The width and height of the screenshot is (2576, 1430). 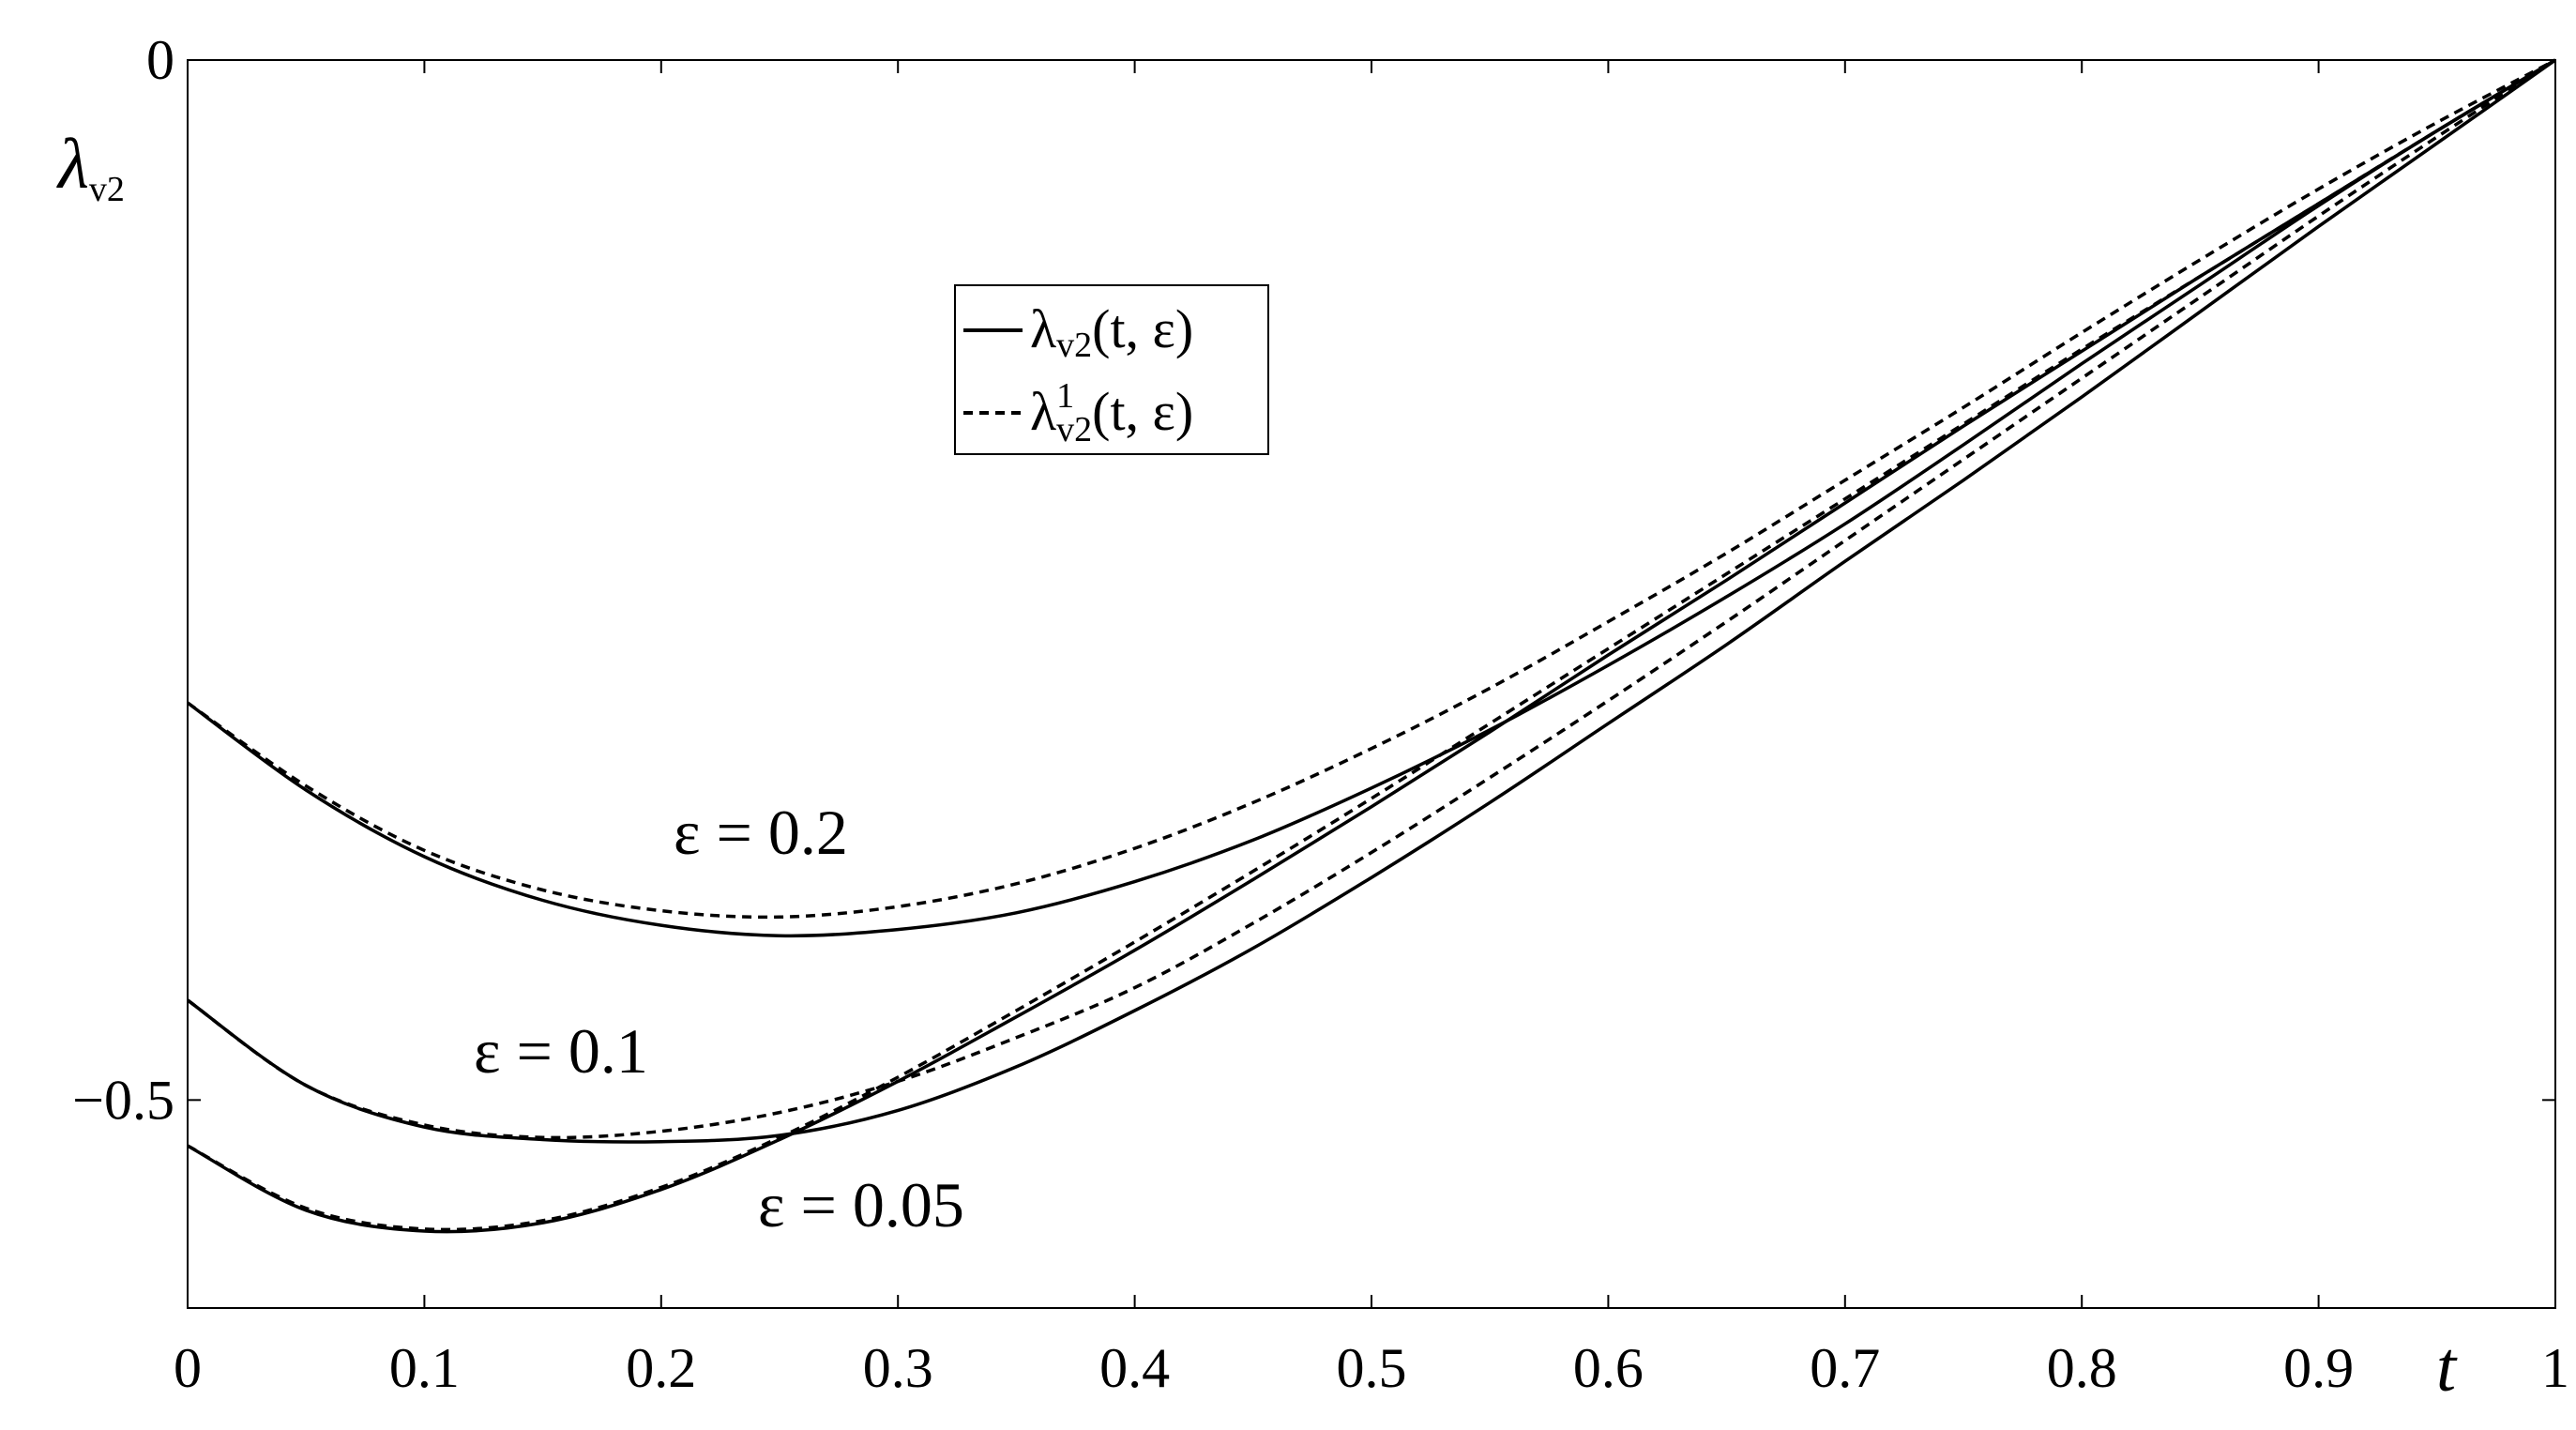 I want to click on x-tick-label: 0.1, so click(x=424, y=1368).